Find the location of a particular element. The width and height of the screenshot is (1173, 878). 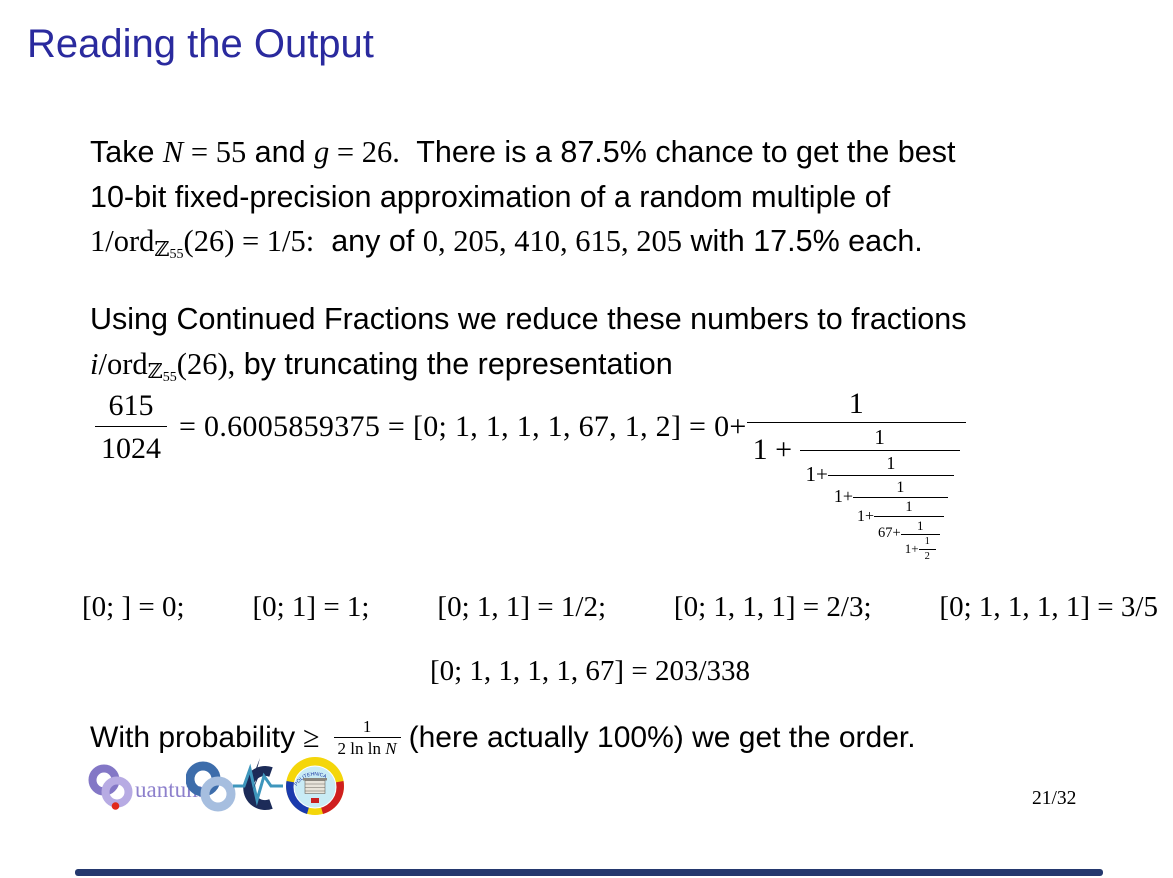

convergent: [0; 1, 1, 1, 1, 67] = 203/338 is located at coordinates (590, 671).